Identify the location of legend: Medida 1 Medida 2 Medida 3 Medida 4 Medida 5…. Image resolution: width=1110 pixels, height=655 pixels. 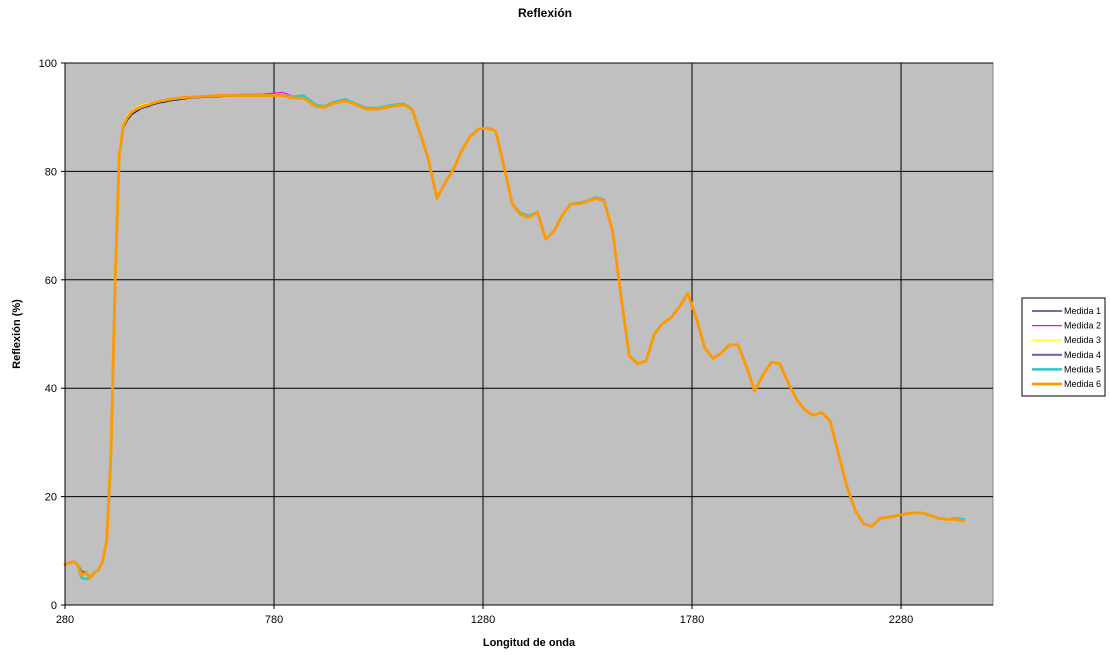
(1063, 347).